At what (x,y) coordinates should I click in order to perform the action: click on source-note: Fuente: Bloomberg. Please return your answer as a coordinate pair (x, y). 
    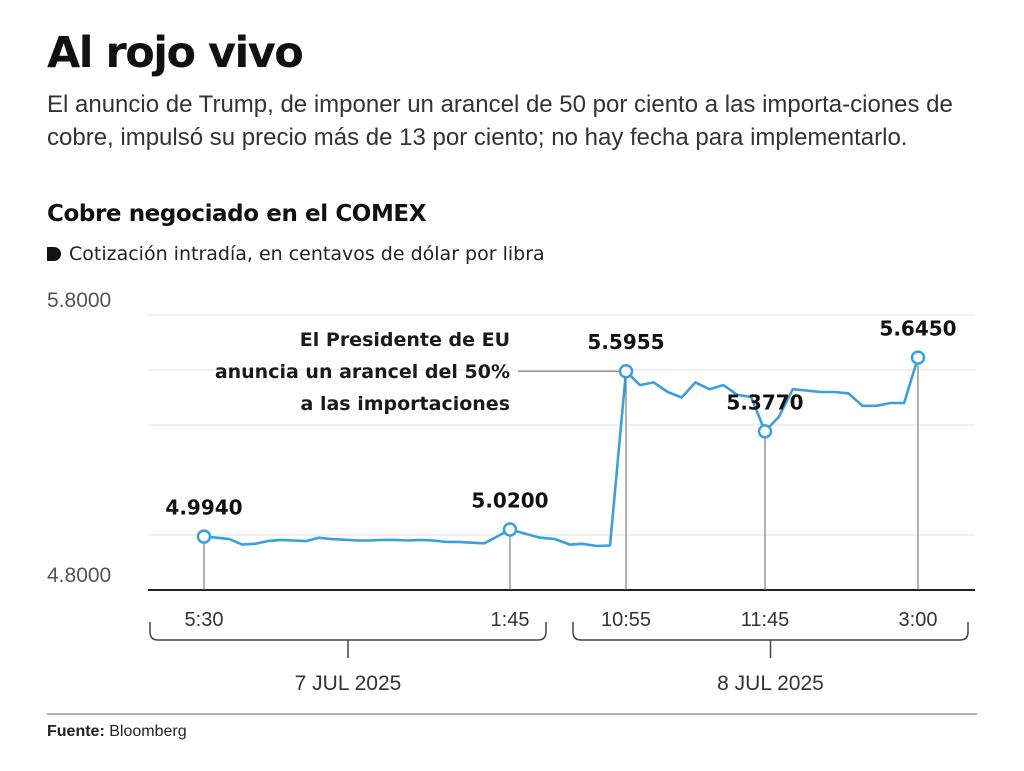
    Looking at the image, I should click on (117, 732).